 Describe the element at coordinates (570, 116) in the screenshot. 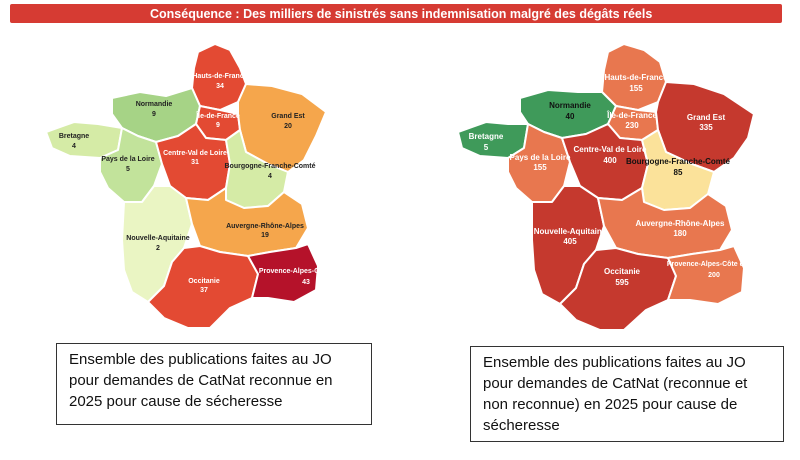

I see `value-normandie: 40` at that location.